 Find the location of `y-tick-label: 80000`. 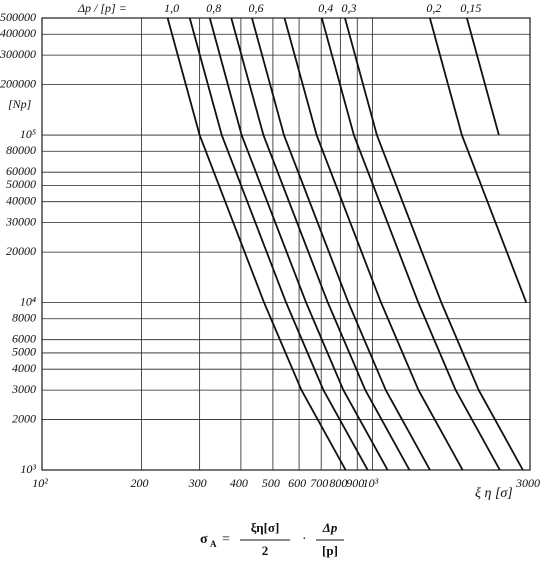

y-tick-label: 80000 is located at coordinates (21, 150).